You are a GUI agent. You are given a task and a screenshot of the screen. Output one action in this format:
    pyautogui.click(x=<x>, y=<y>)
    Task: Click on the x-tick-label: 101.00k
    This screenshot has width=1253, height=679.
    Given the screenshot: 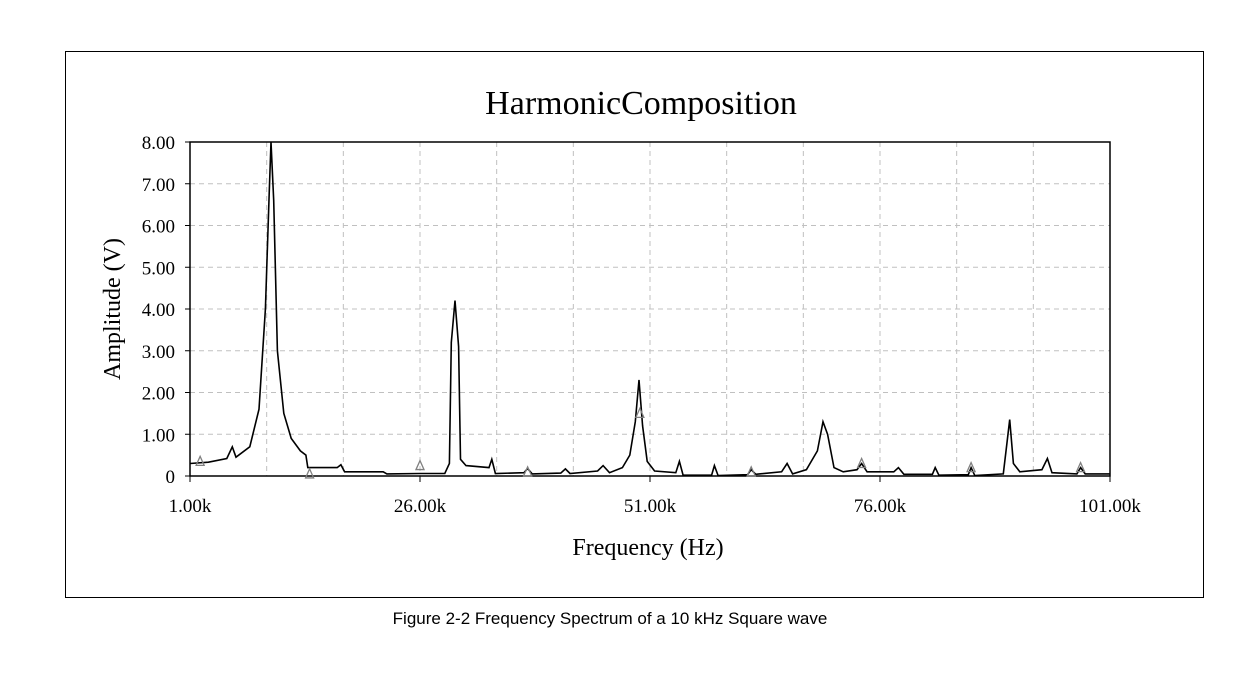 What is the action you would take?
    pyautogui.click(x=1110, y=506)
    